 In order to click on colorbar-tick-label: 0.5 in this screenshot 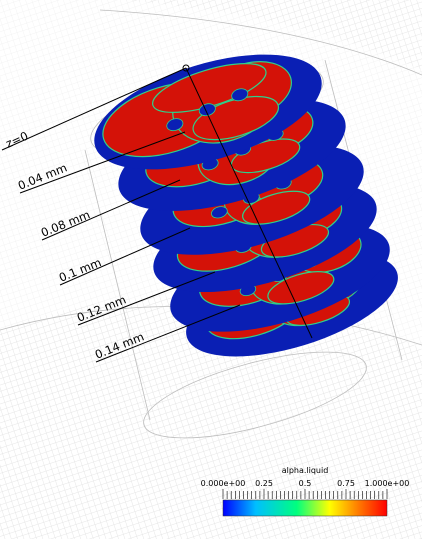, I will do `click(305, 483)`.